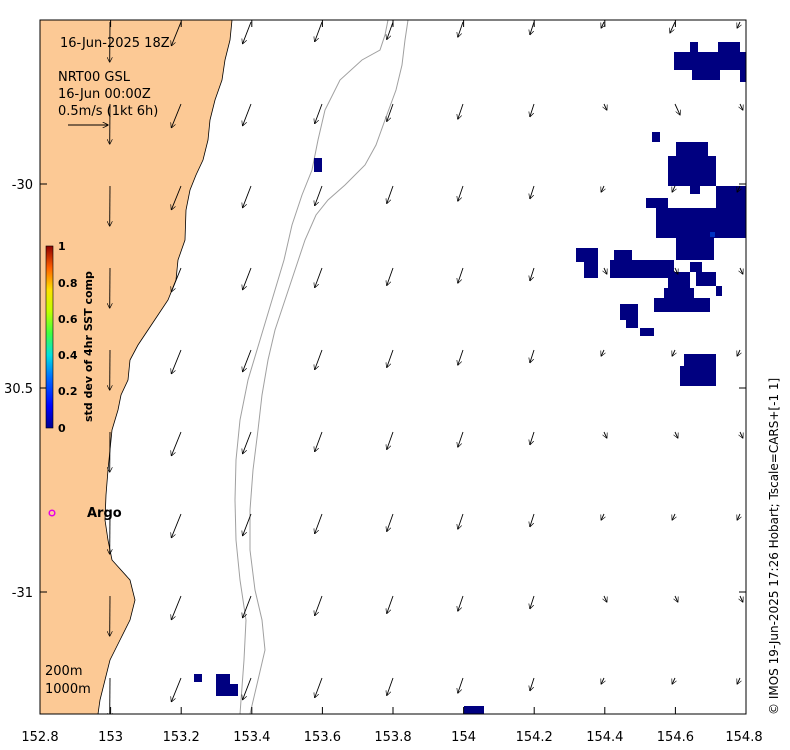 This screenshot has width=790, height=750. I want to click on y-tick-label: -31, so click(22, 593).